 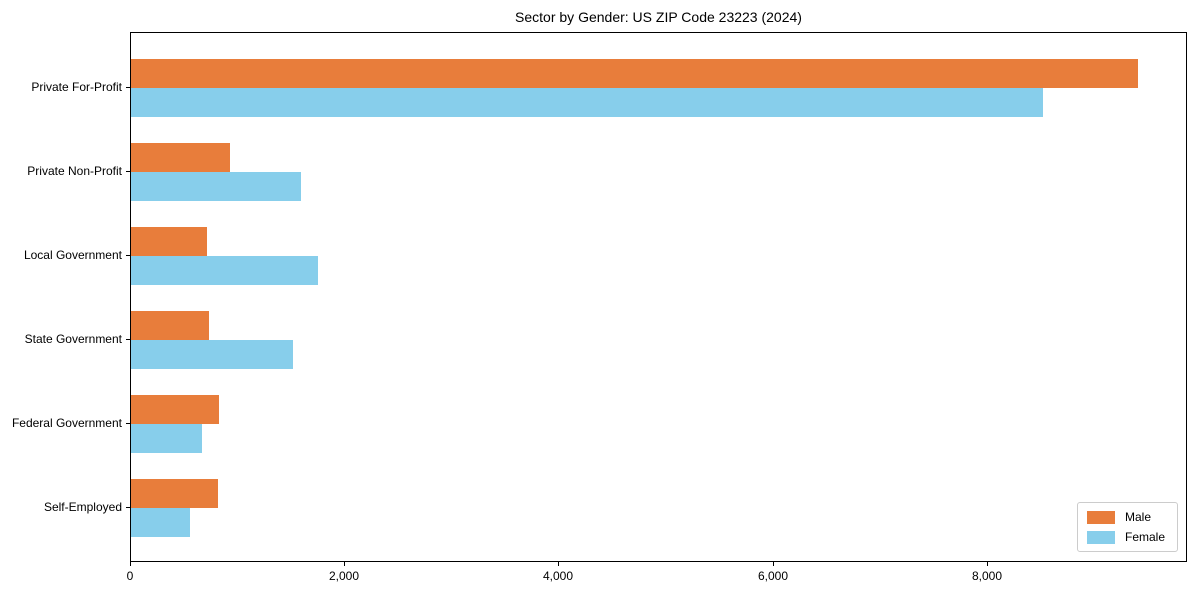 I want to click on legend-label-female: Female, so click(x=1144, y=537).